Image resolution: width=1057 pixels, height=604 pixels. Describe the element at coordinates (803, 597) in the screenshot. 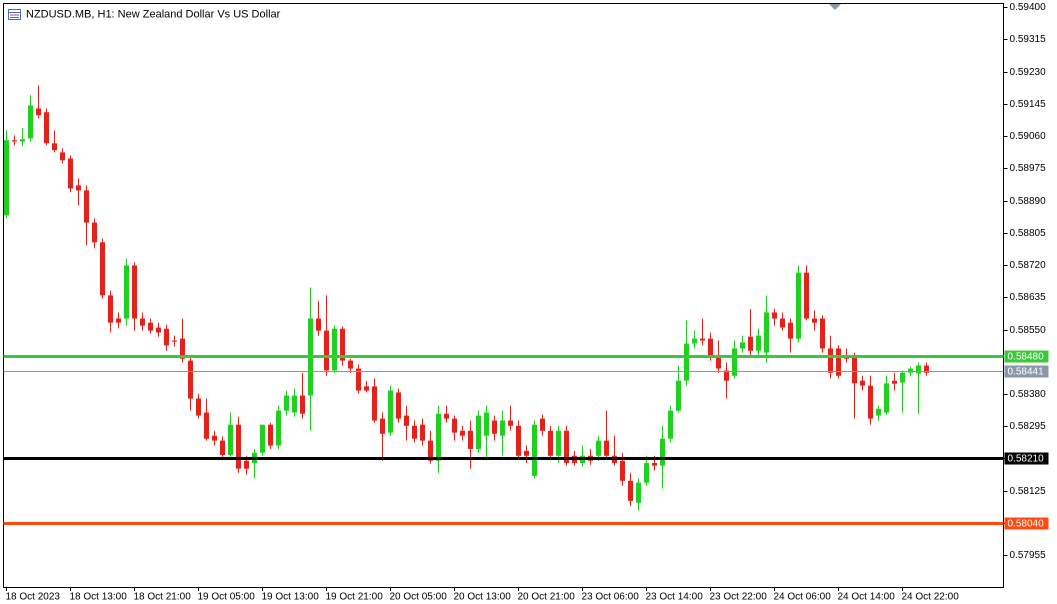

I see `x-tick-label: 24 Oct 06:00` at that location.